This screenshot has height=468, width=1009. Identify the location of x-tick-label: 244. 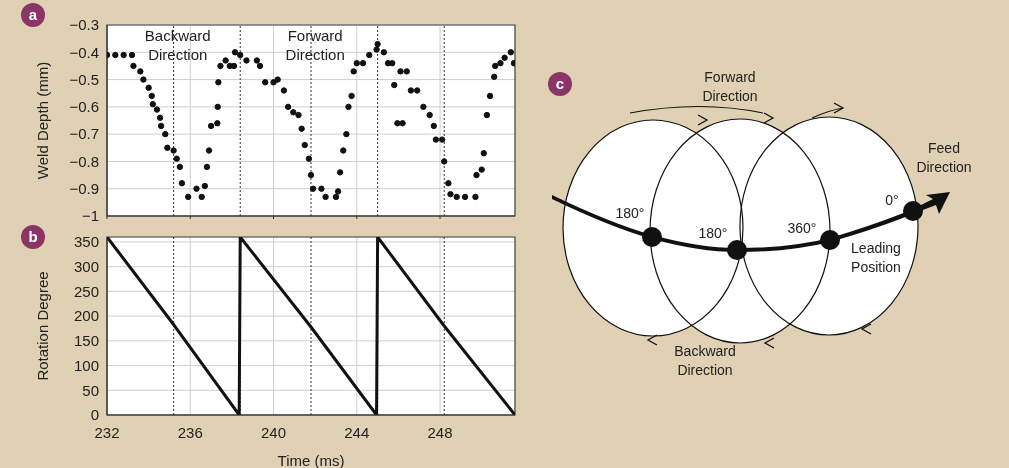
(357, 432).